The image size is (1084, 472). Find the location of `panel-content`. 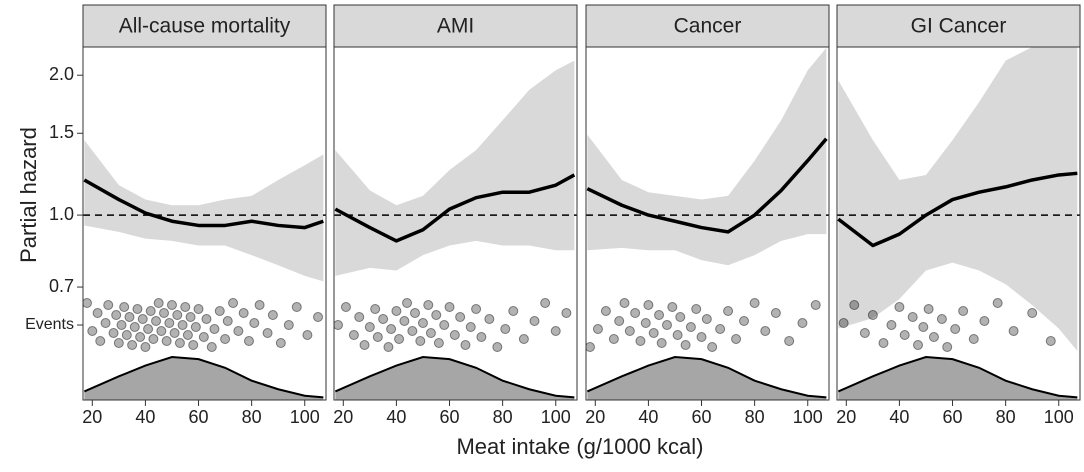

panel-content is located at coordinates (204, 270).